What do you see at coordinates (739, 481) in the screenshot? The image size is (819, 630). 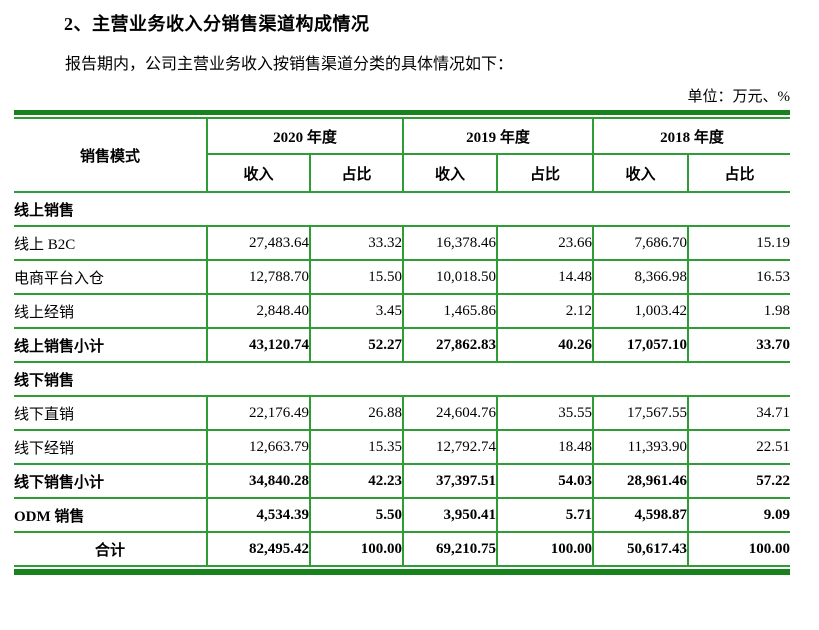 I see `cell-value: 57.22` at bounding box center [739, 481].